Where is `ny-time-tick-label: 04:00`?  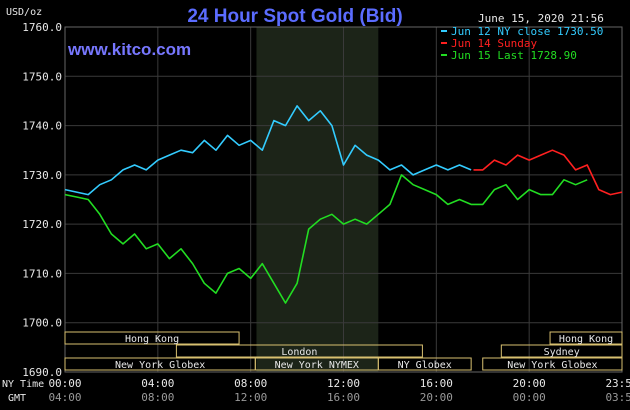 ny-time-tick-label: 04:00 is located at coordinates (157, 383).